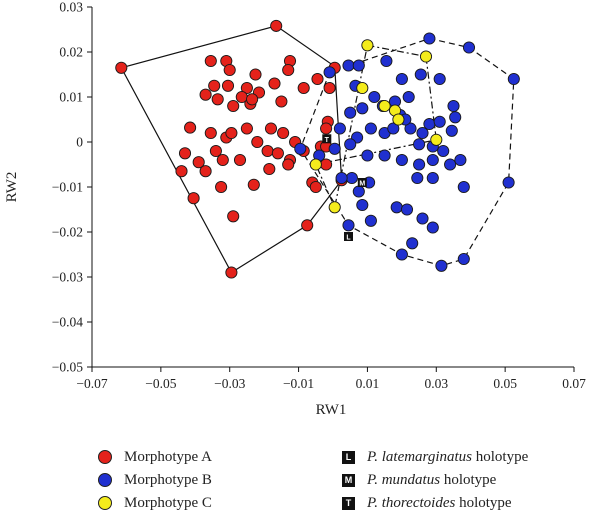 This screenshot has height=518, width=600. I want to click on legend-item-morphotype-b: Morphotype B, so click(155, 480).